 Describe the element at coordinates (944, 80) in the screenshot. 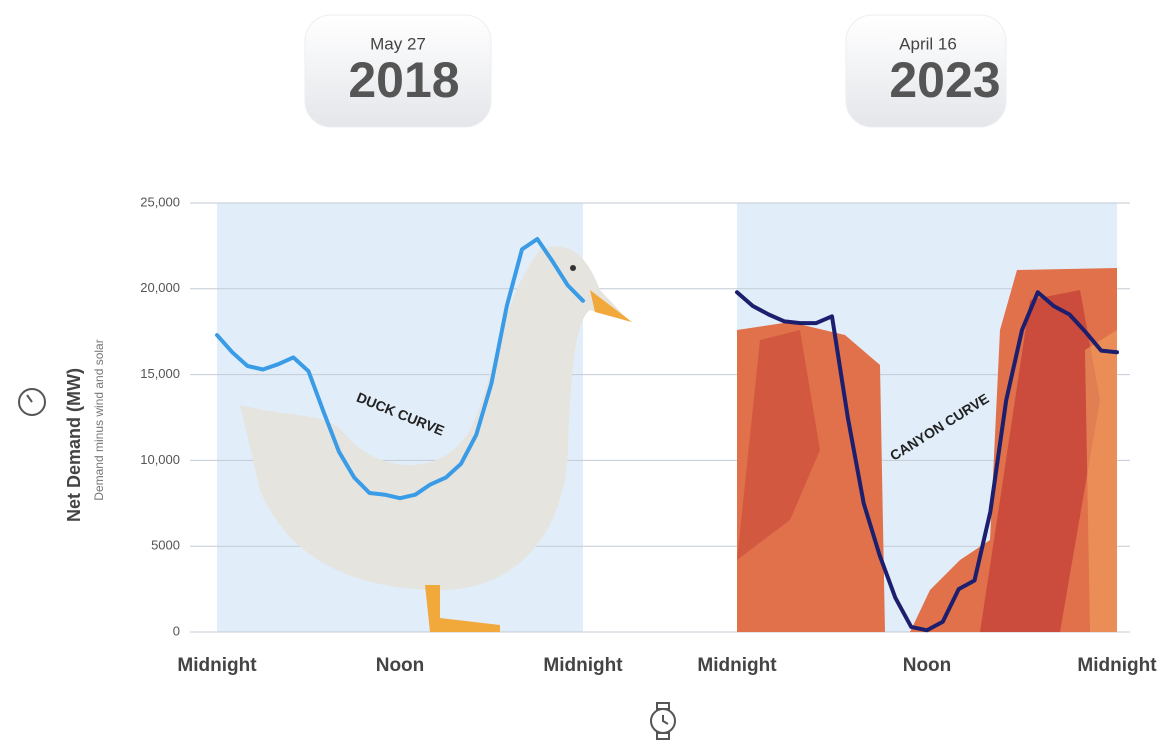

I see `year-label: 2023` at that location.